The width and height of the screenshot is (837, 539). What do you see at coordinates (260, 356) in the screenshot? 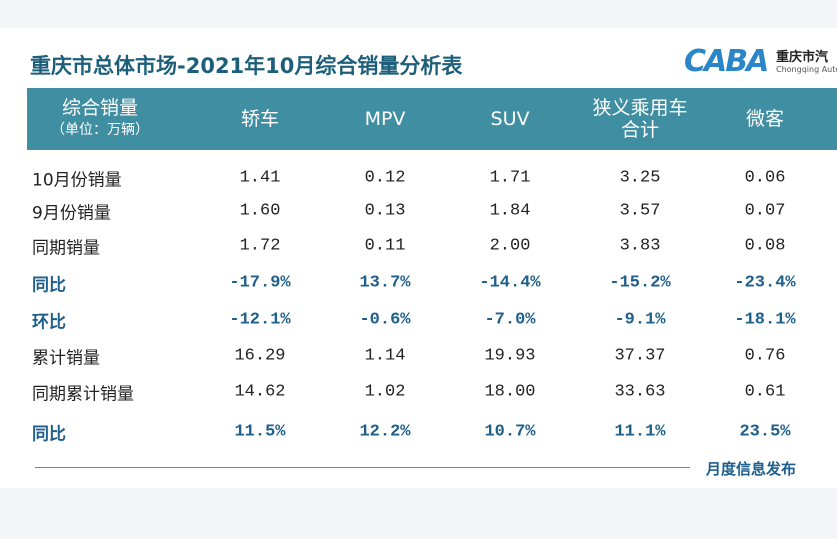
I see `cell-value: 16.29` at bounding box center [260, 356].